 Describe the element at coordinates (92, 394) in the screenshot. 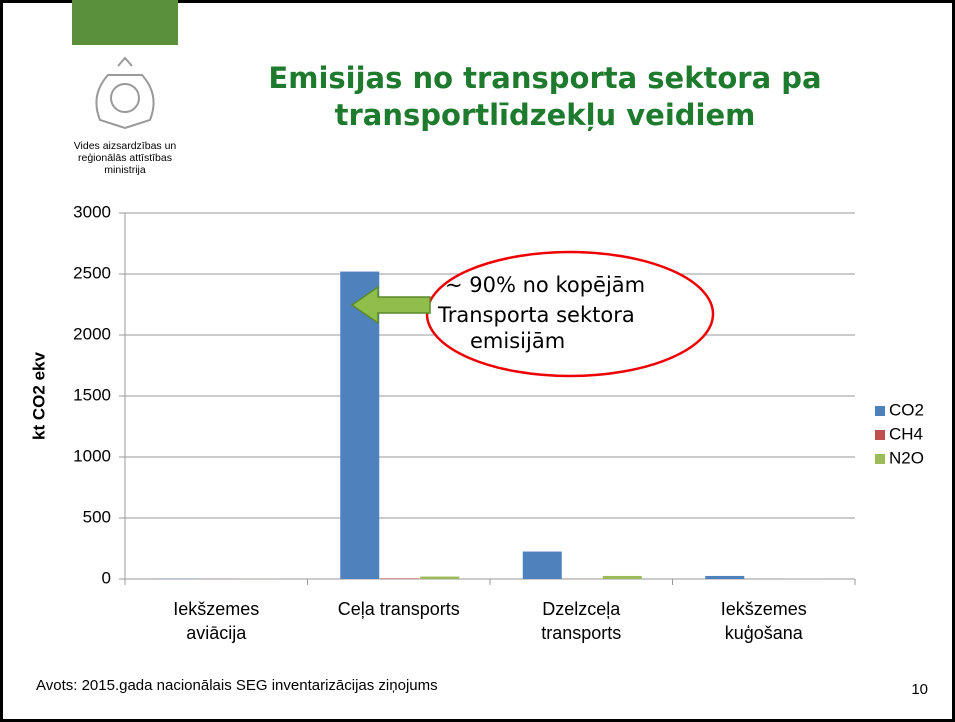

I see `y-tick-label: 1500` at that location.